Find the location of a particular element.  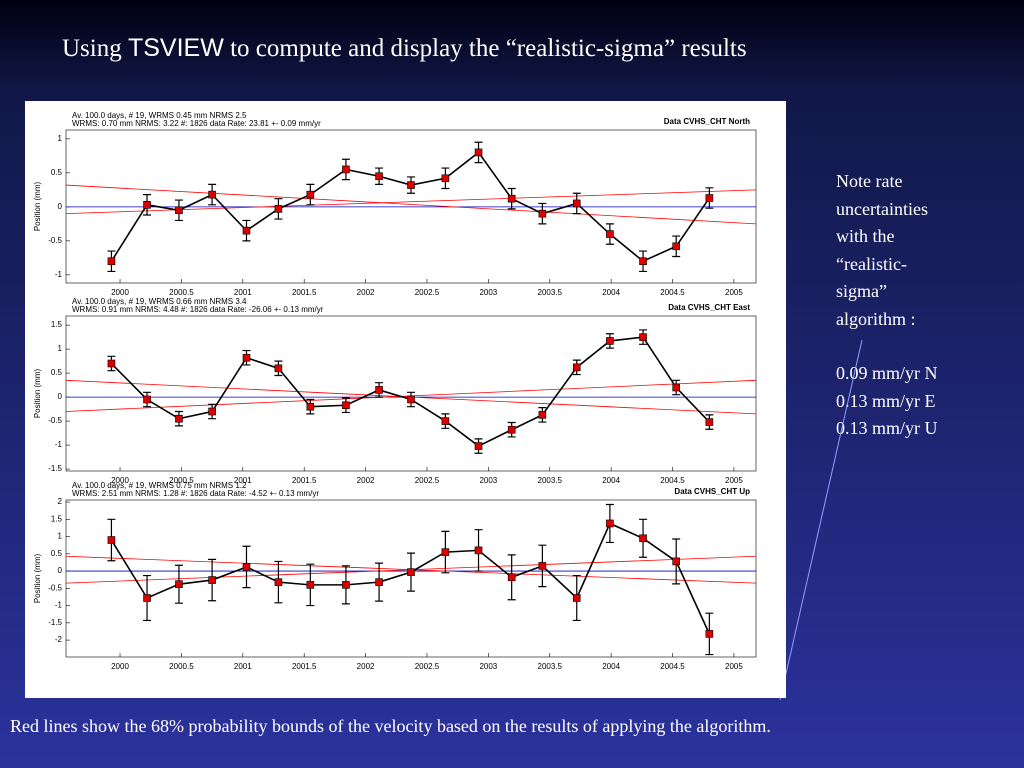

chart-label: Data CVHS_CHT North is located at coordinates (707, 121).